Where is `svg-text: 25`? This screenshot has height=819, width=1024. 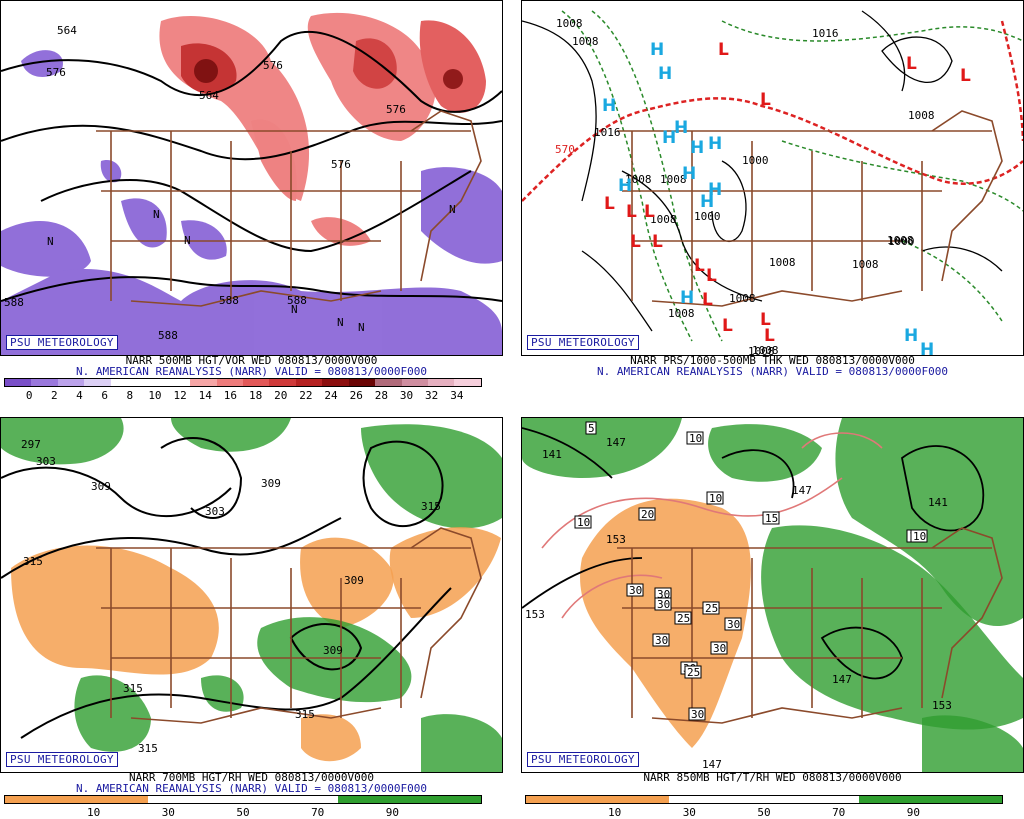
svg-text: 25 is located at coordinates (693, 672).